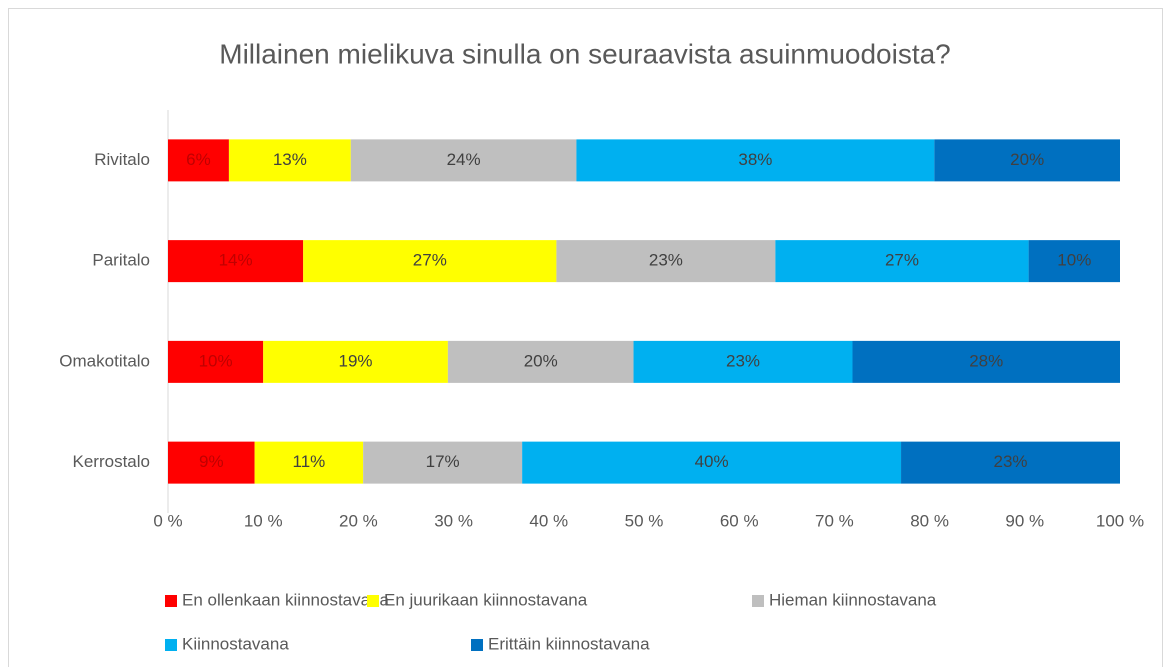  Describe the element at coordinates (235, 643) in the screenshot. I see `legend-label: Kiinnostavana` at that location.